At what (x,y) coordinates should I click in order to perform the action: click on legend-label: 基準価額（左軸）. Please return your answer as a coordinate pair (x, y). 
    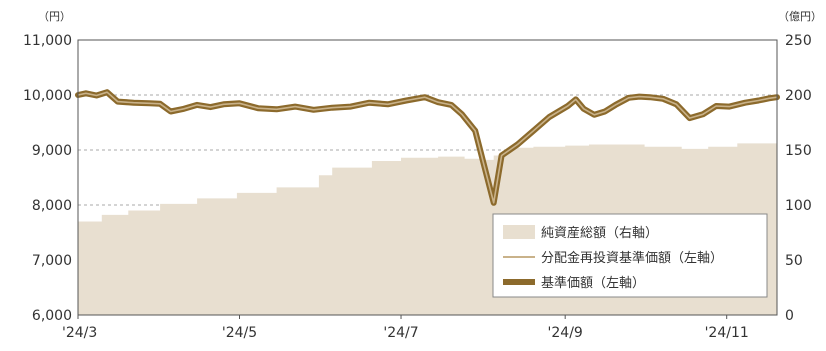
    Looking at the image, I should click on (593, 283).